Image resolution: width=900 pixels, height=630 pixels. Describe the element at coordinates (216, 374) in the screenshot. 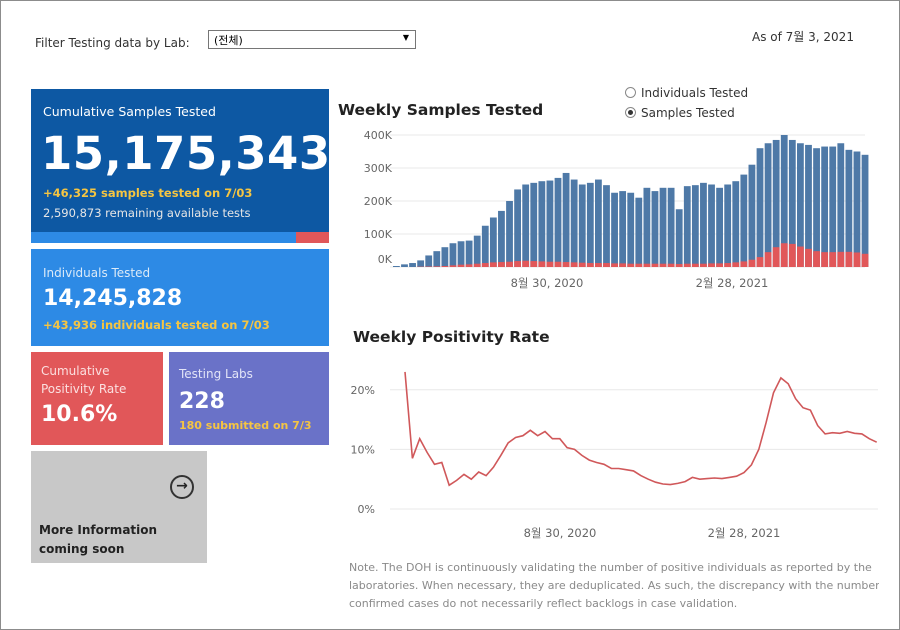

I see `testing-labs-title: Testing Labs` at that location.